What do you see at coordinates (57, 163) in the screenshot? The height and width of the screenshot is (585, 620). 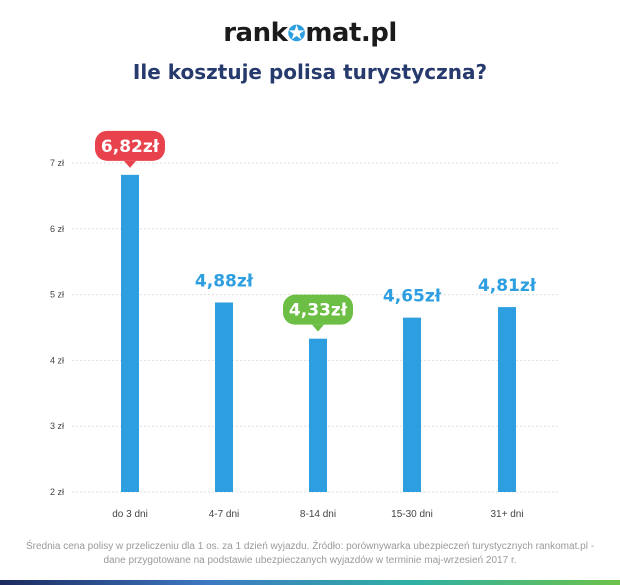 I see `y-tick-label: 7 zł` at bounding box center [57, 163].